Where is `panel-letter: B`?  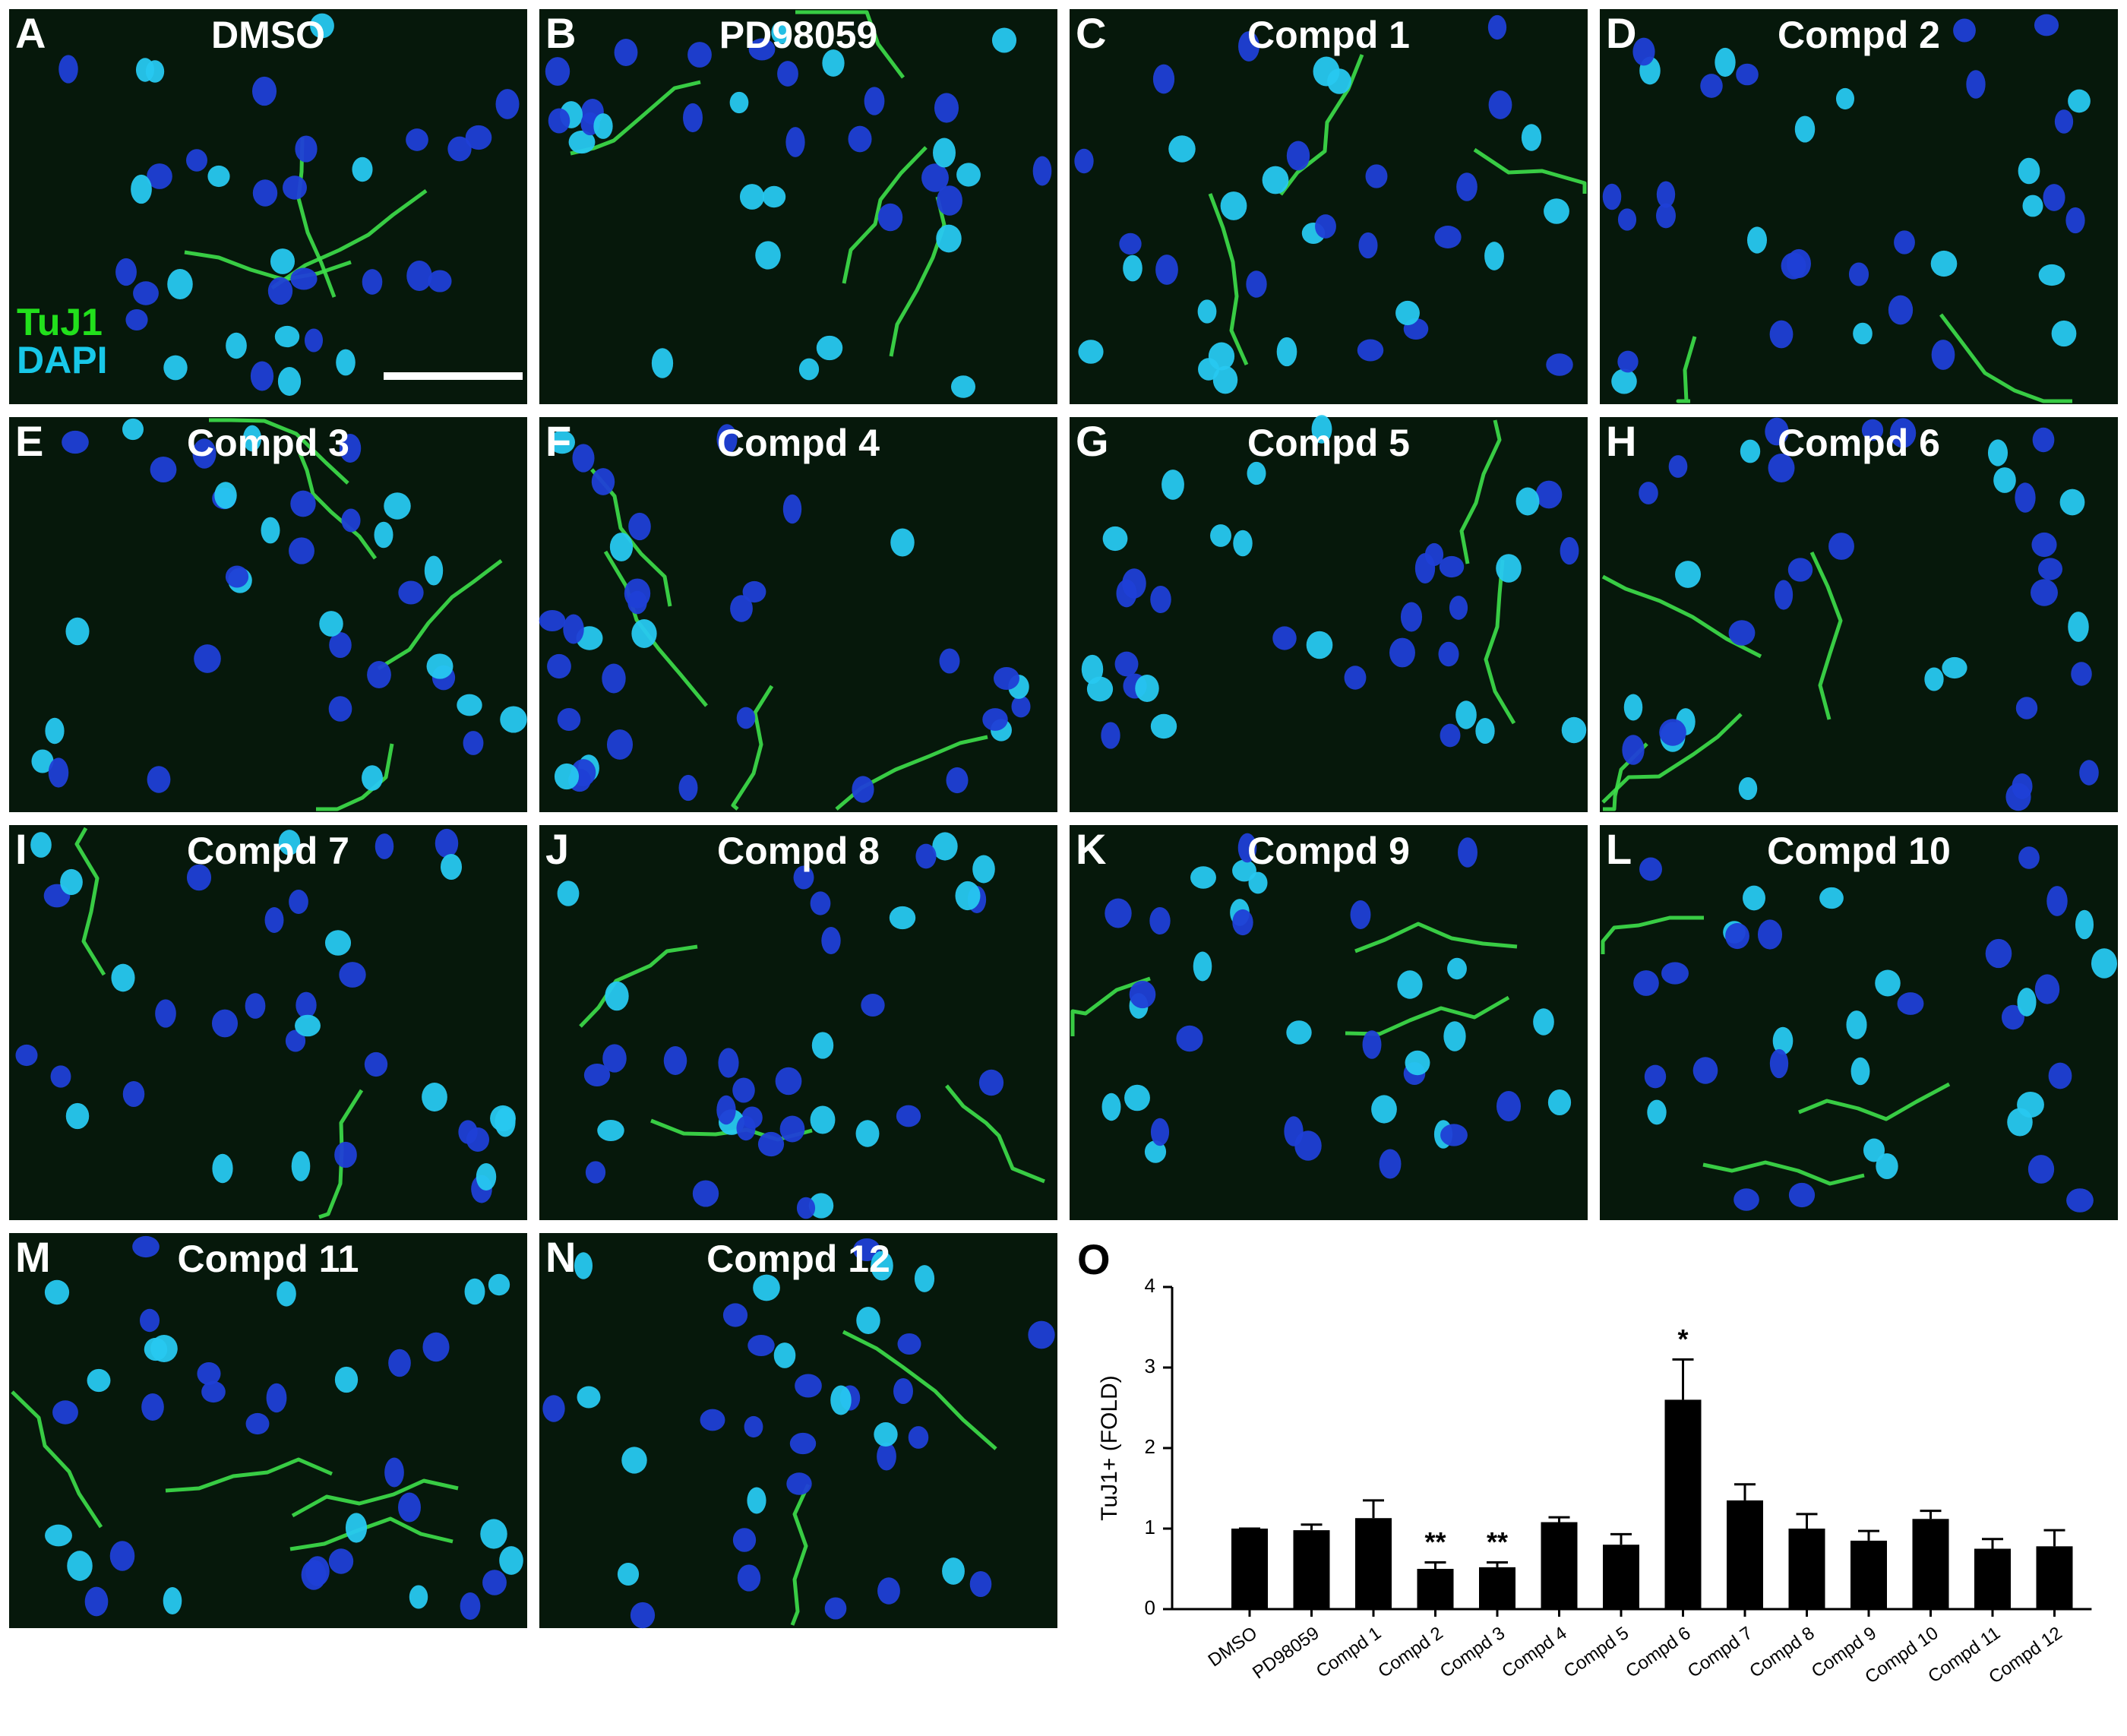 panel-letter: B is located at coordinates (560, 33).